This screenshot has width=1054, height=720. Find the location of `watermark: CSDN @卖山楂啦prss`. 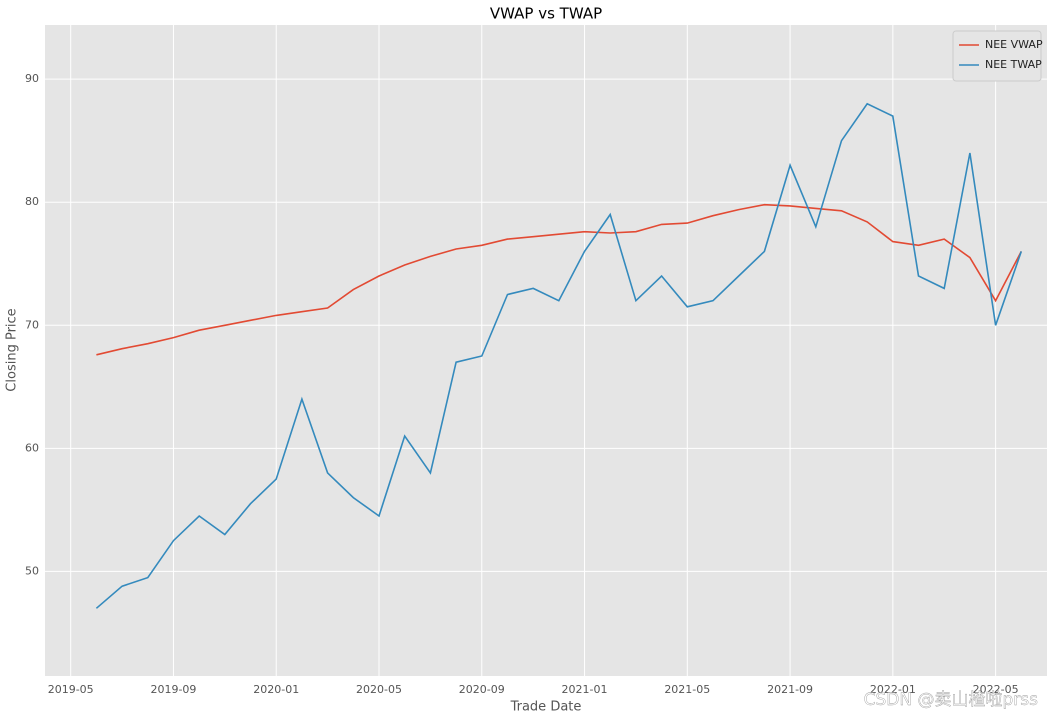

watermark: CSDN @卖山楂啦prss is located at coordinates (951, 700).